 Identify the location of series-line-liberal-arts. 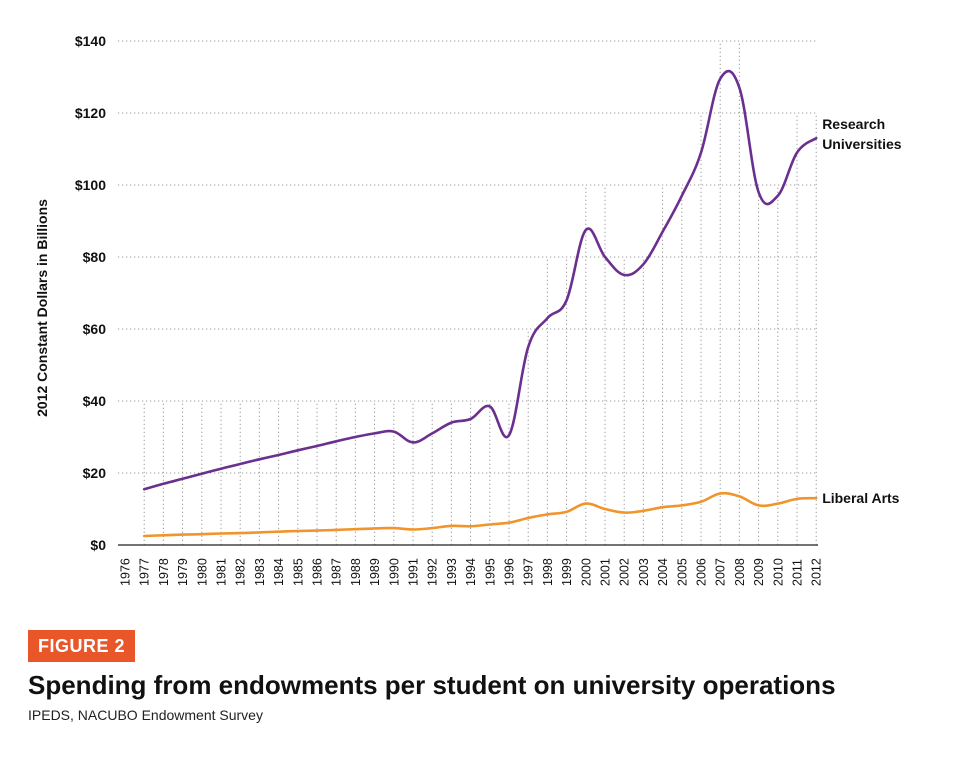
(480, 514).